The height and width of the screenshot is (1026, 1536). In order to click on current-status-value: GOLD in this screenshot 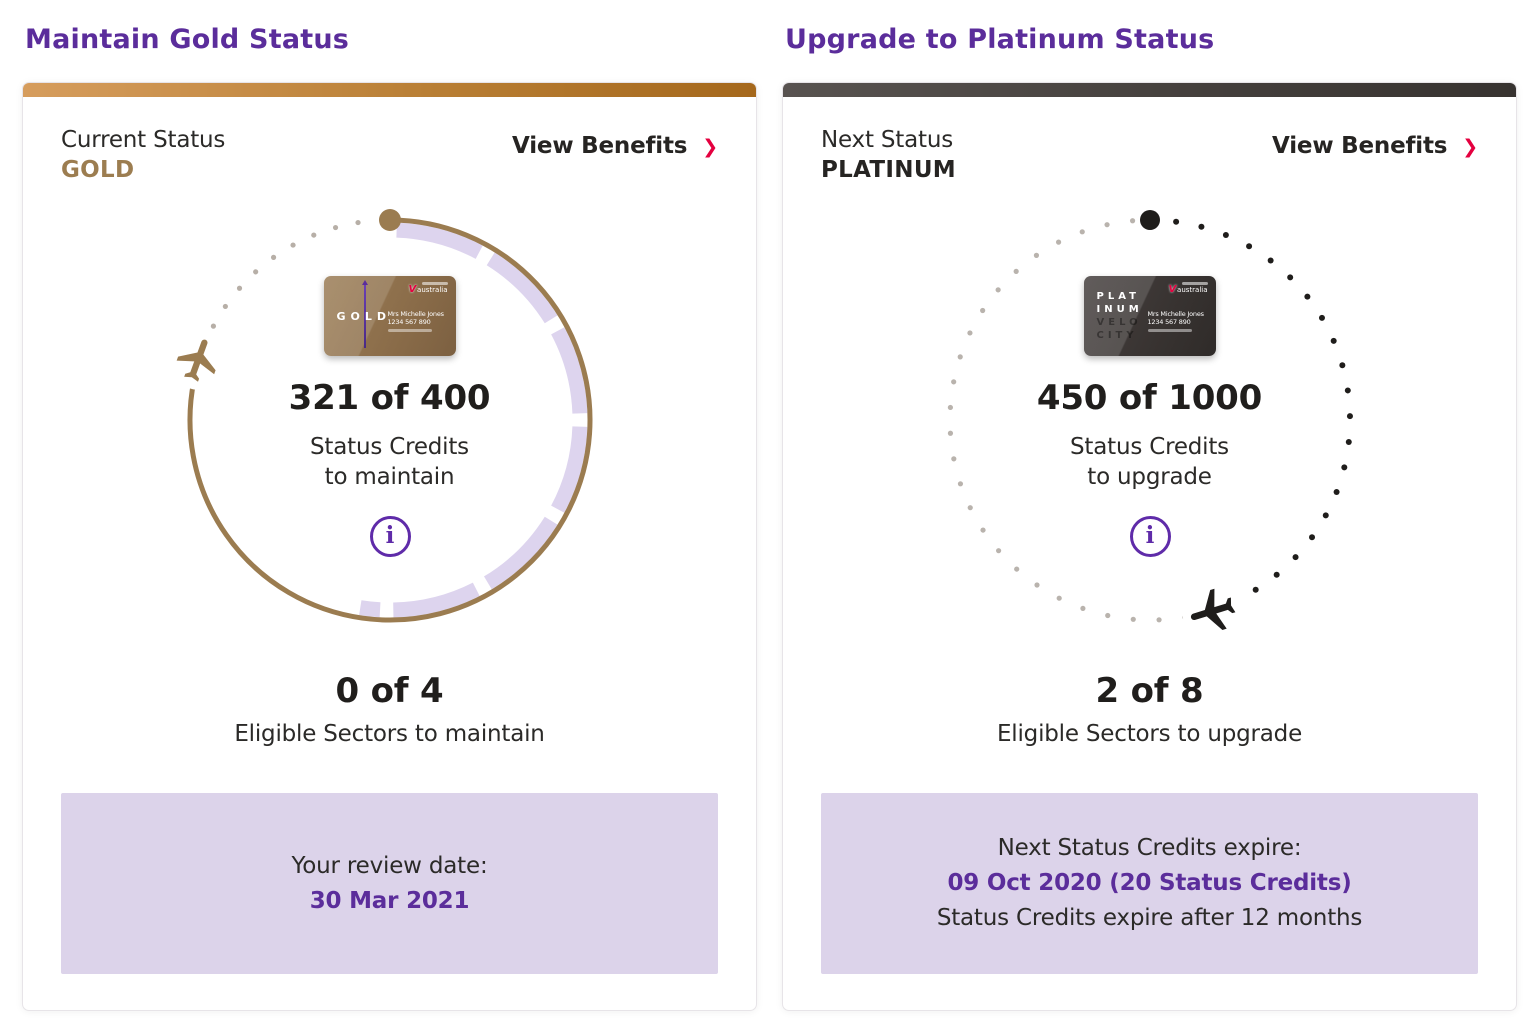, I will do `click(98, 170)`.